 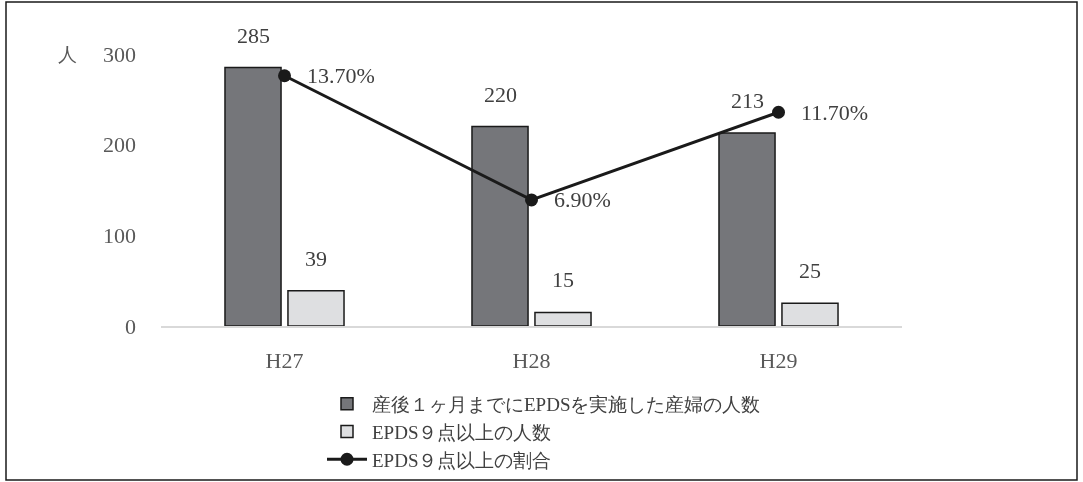 I want to click on legend-label: EPDS９点以上の割合, so click(x=462, y=460).